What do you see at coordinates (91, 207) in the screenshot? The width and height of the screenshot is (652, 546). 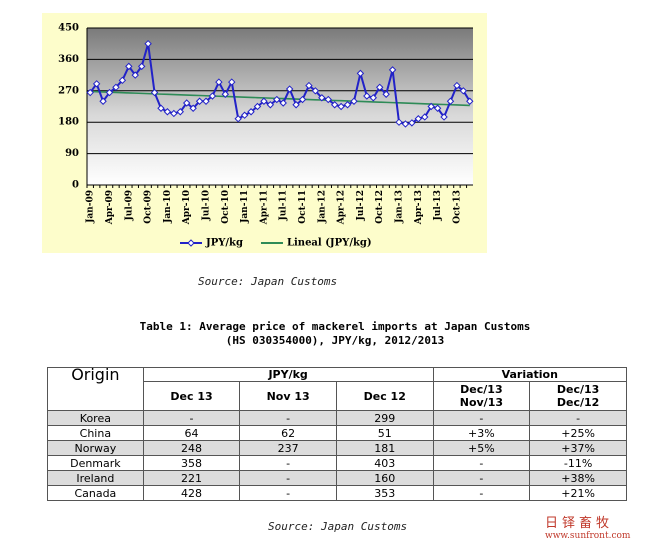 I see `x-tick-label: Jan-09` at bounding box center [91, 207].